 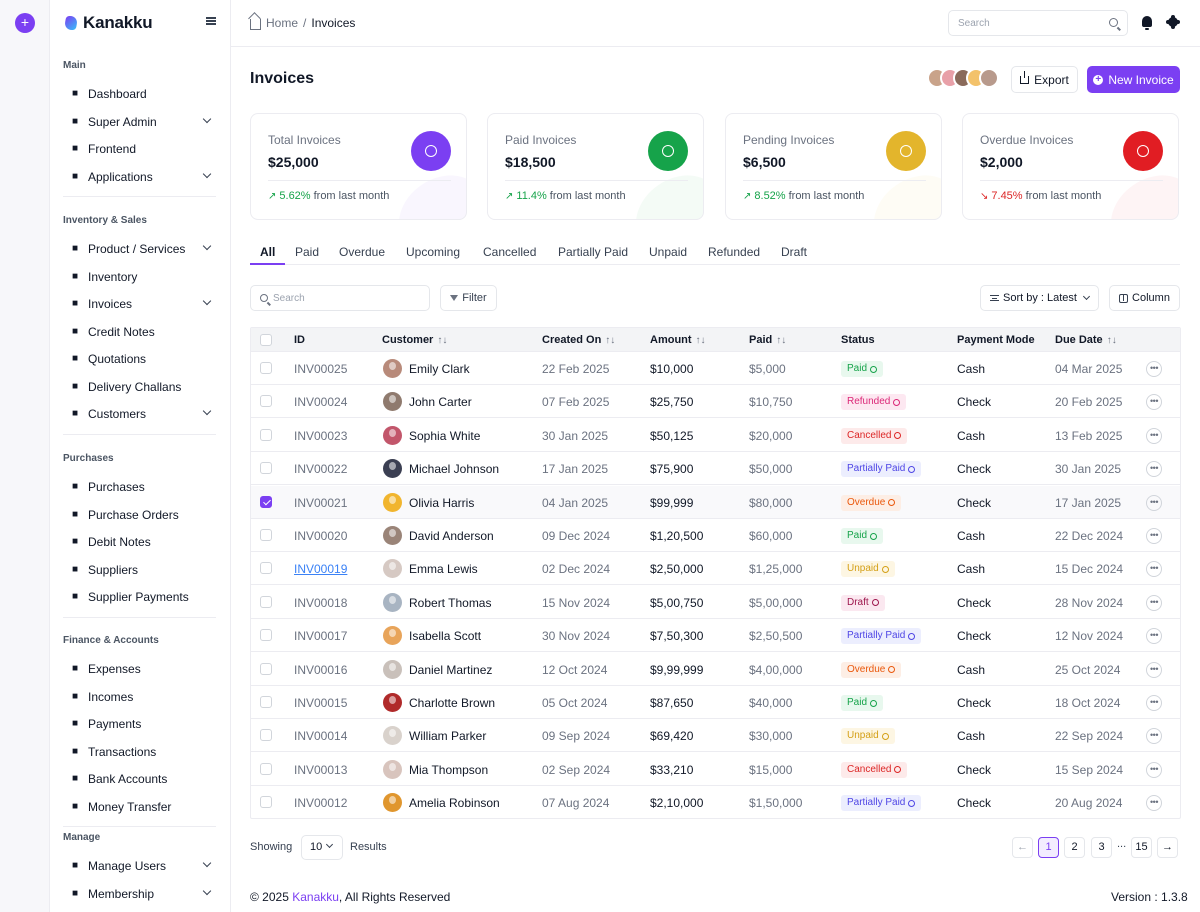 What do you see at coordinates (1147, 23) in the screenshot?
I see `bell-icon` at bounding box center [1147, 23].